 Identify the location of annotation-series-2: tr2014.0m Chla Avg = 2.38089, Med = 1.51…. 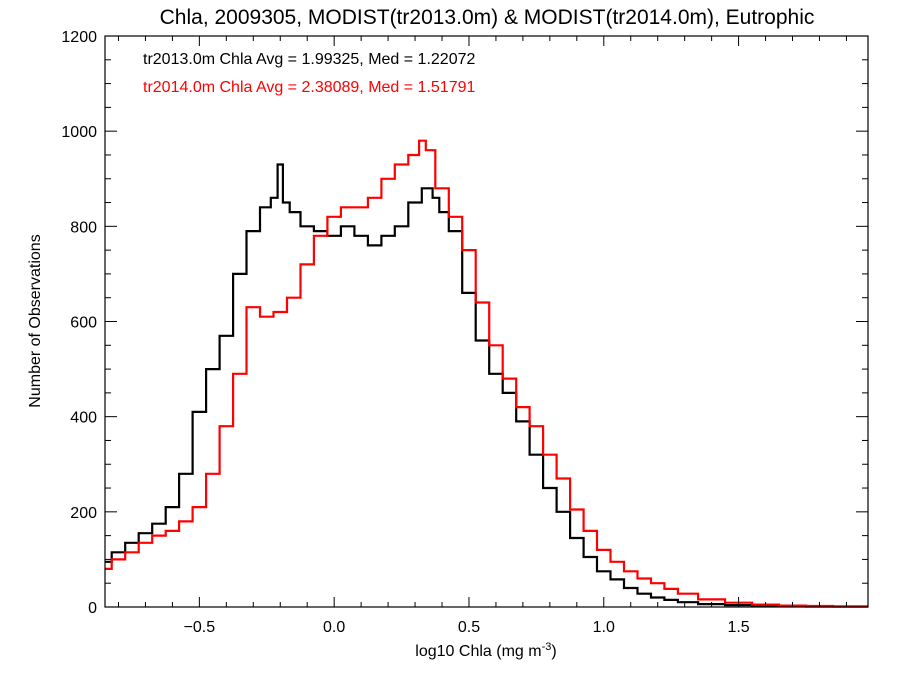
(309, 87).